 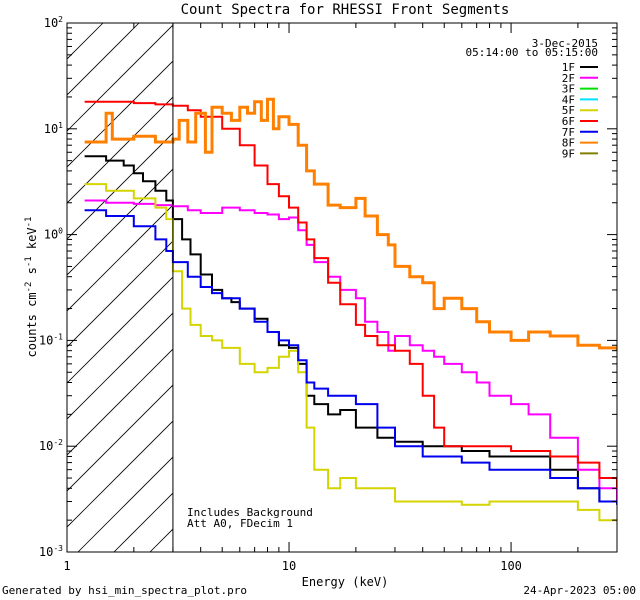 I want to click on legend-label-2F: 2F, so click(x=568, y=78).